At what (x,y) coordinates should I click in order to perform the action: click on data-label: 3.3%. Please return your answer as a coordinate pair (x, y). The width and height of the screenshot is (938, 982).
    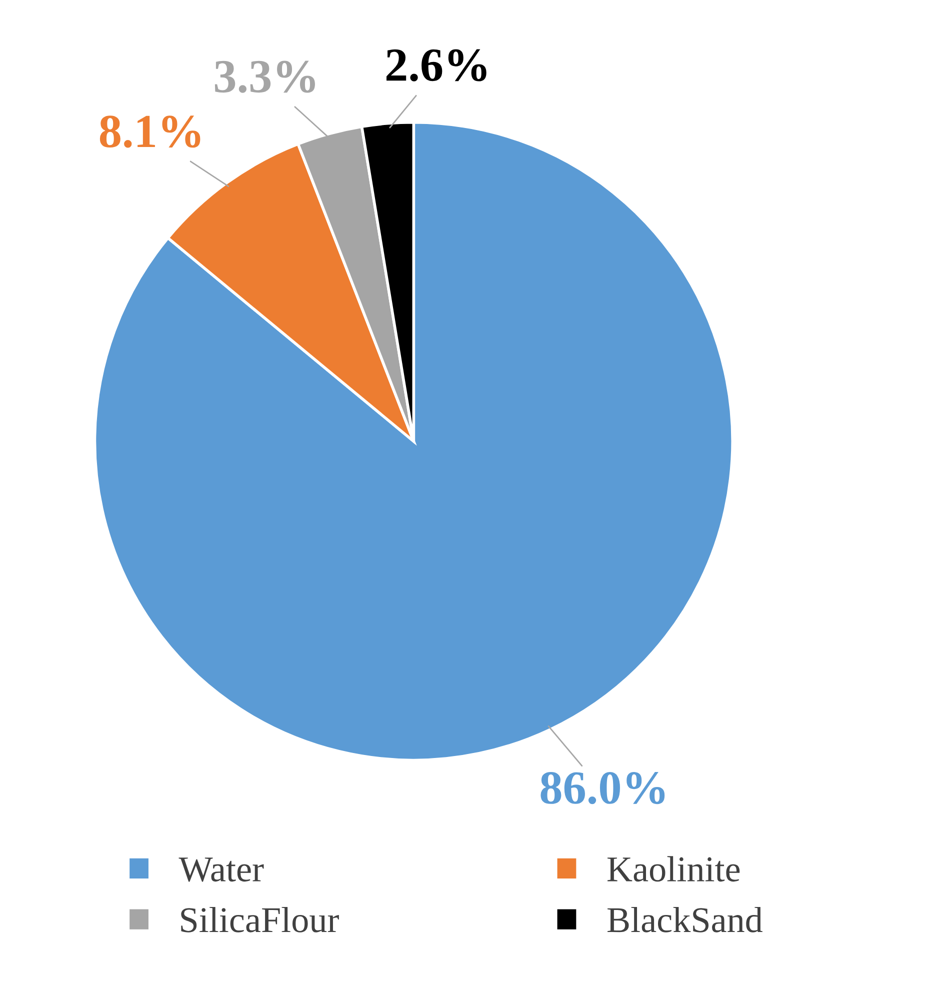
    Looking at the image, I should click on (264, 76).